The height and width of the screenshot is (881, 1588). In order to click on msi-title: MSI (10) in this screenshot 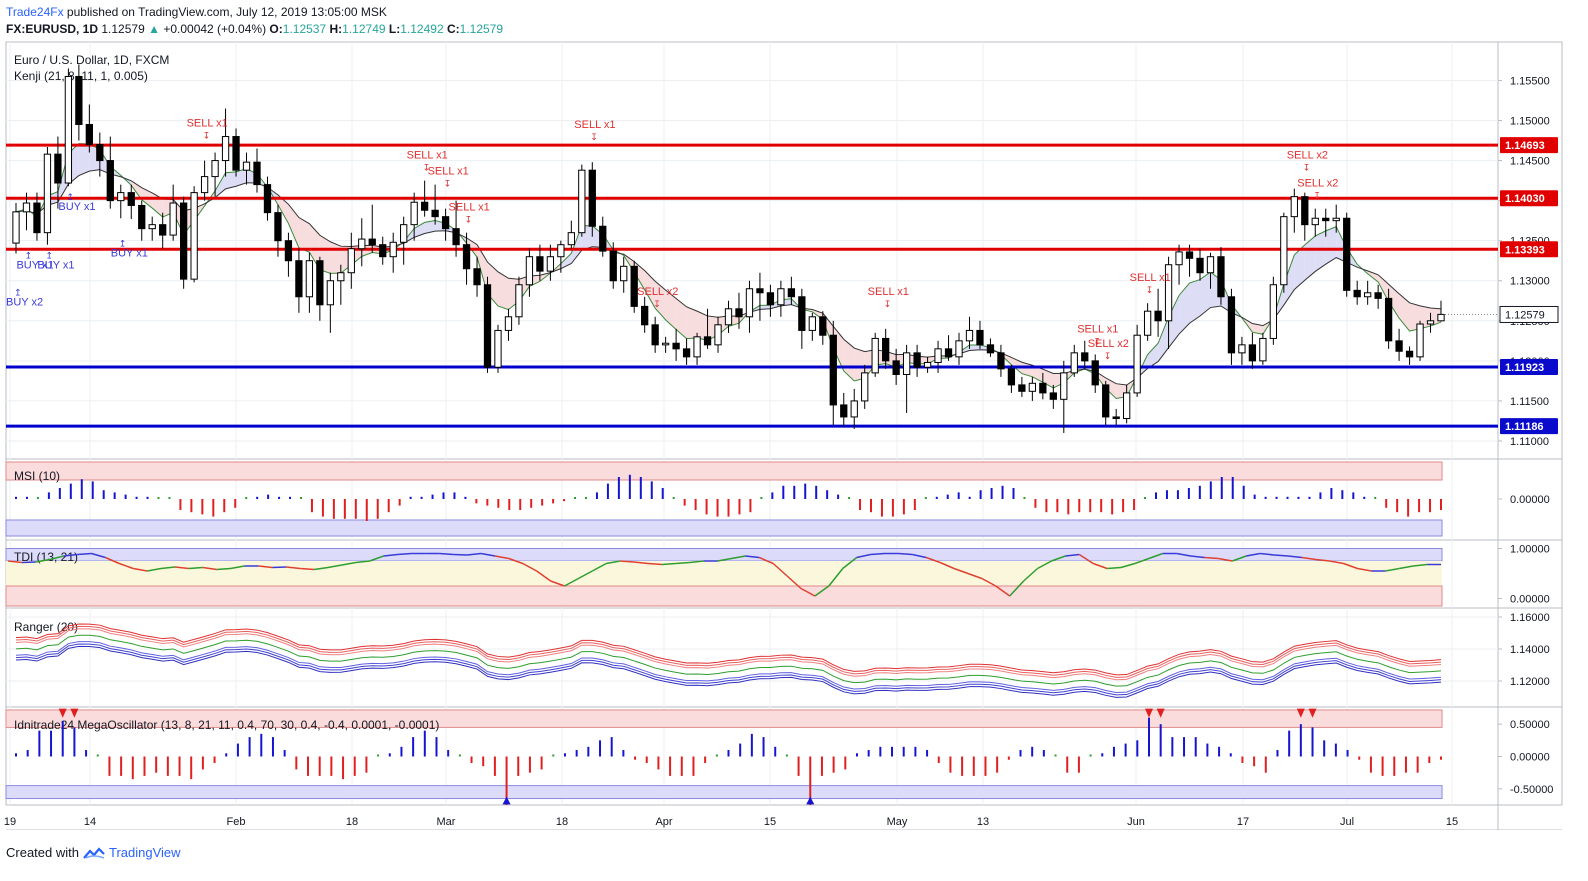, I will do `click(37, 476)`.